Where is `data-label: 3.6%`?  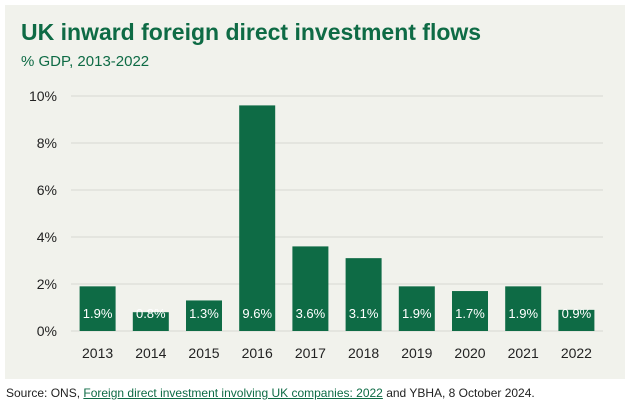
data-label: 3.6% is located at coordinates (311, 313).